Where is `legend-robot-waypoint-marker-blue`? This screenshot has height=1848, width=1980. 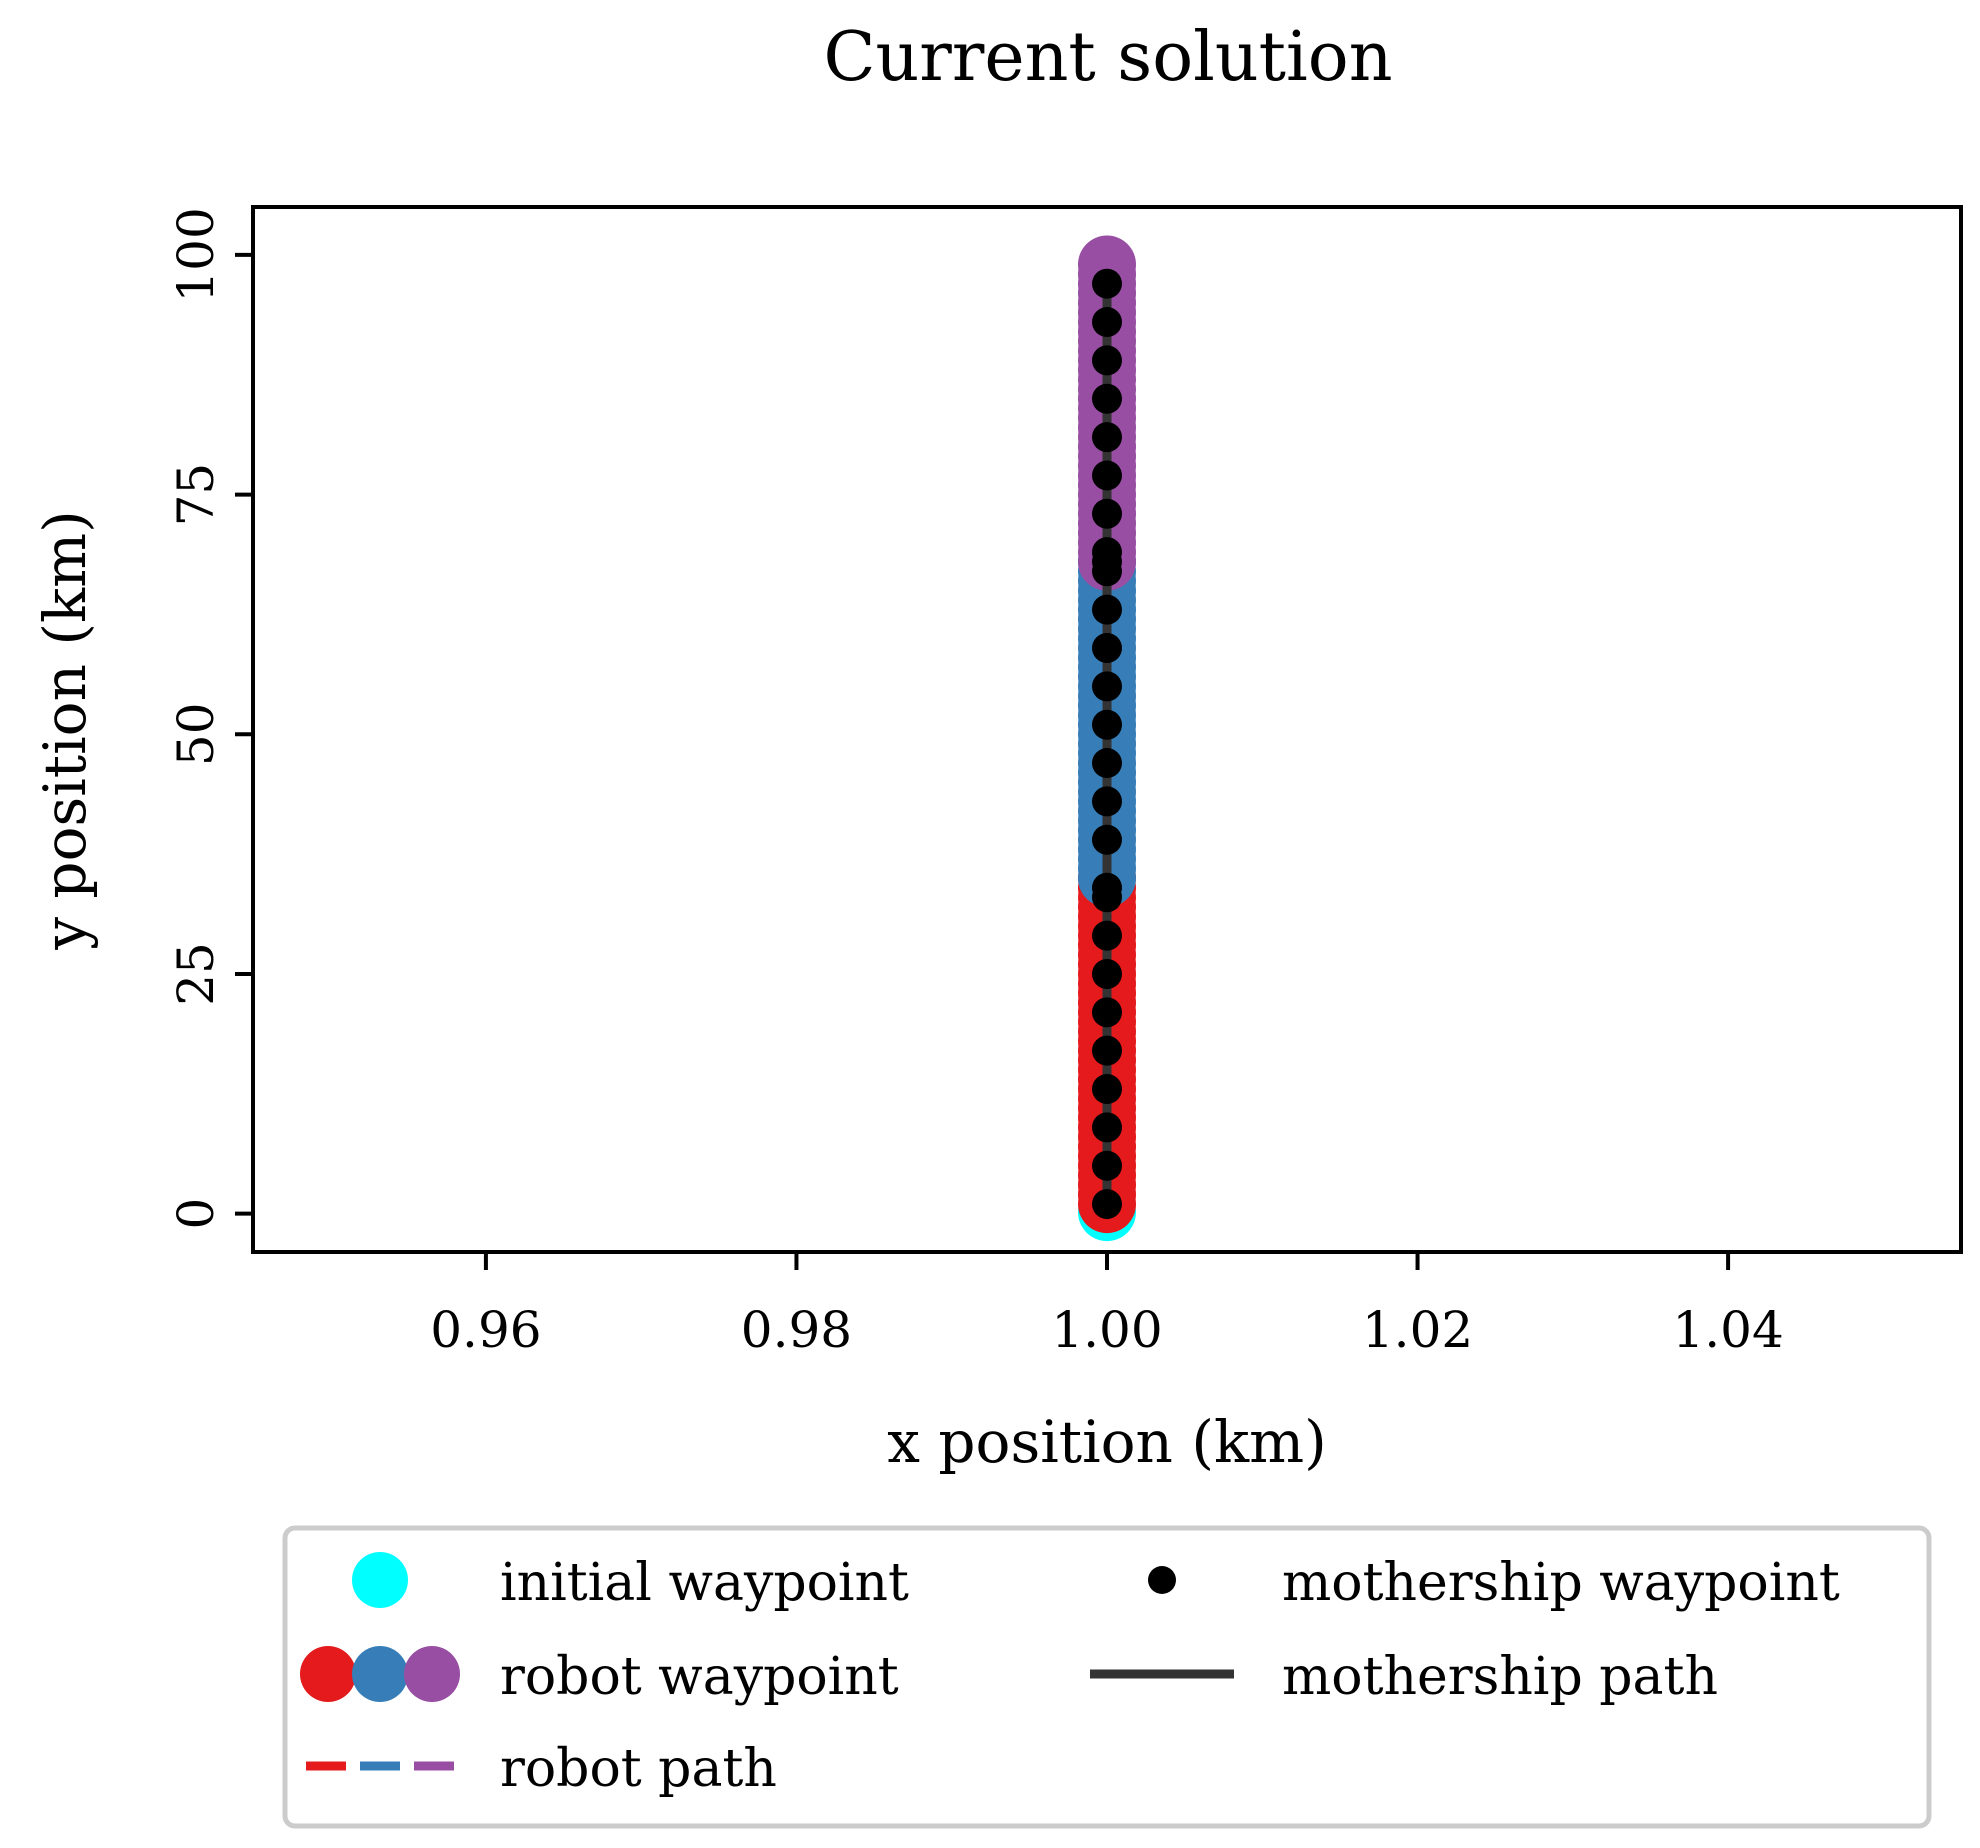 legend-robot-waypoint-marker-blue is located at coordinates (380, 1674).